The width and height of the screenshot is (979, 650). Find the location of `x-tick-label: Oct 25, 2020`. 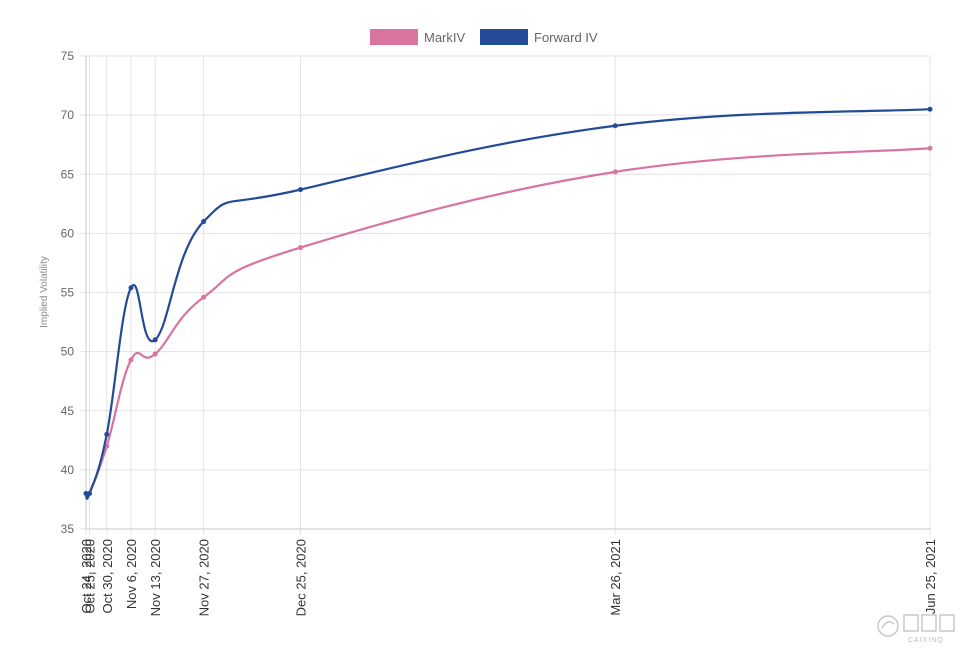

x-tick-label: Oct 25, 2020 is located at coordinates (89, 576).